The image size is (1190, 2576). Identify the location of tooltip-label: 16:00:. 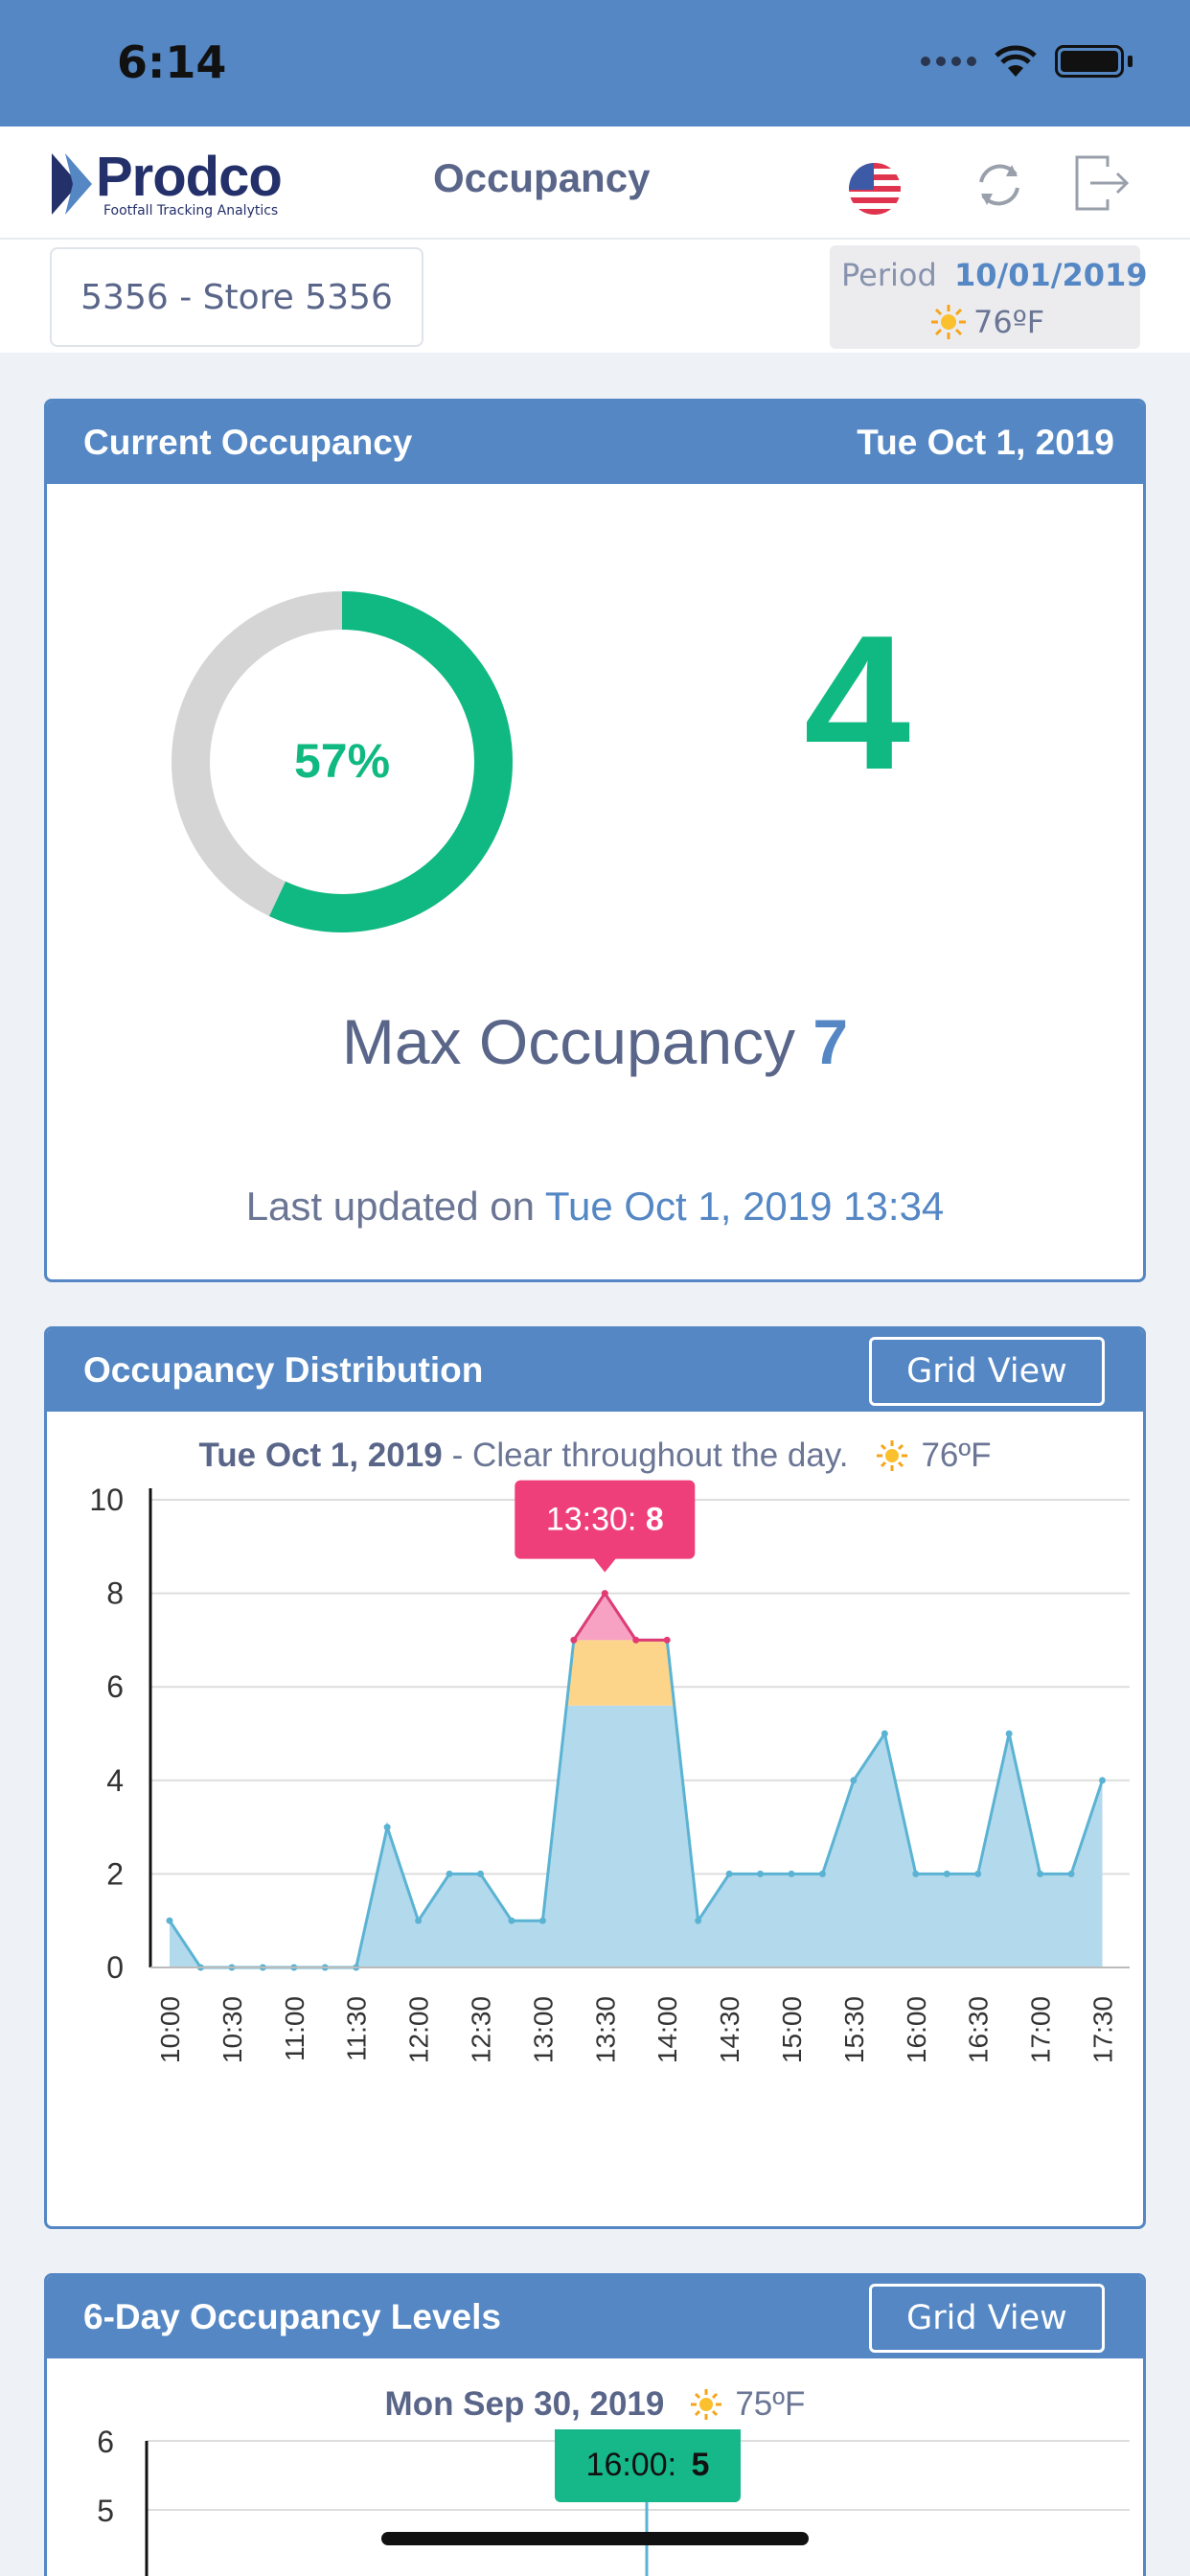
(632, 2465).